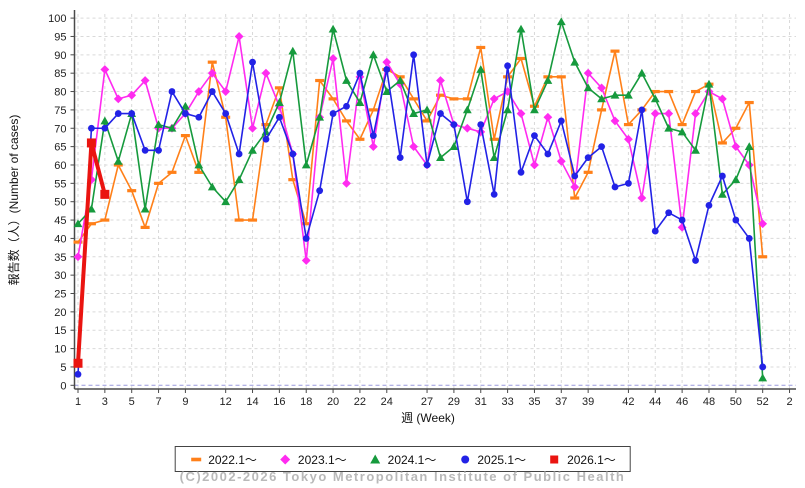 Image resolution: width=805 pixels, height=488 pixels. I want to click on x-axis-tick-label: 20, so click(333, 402).